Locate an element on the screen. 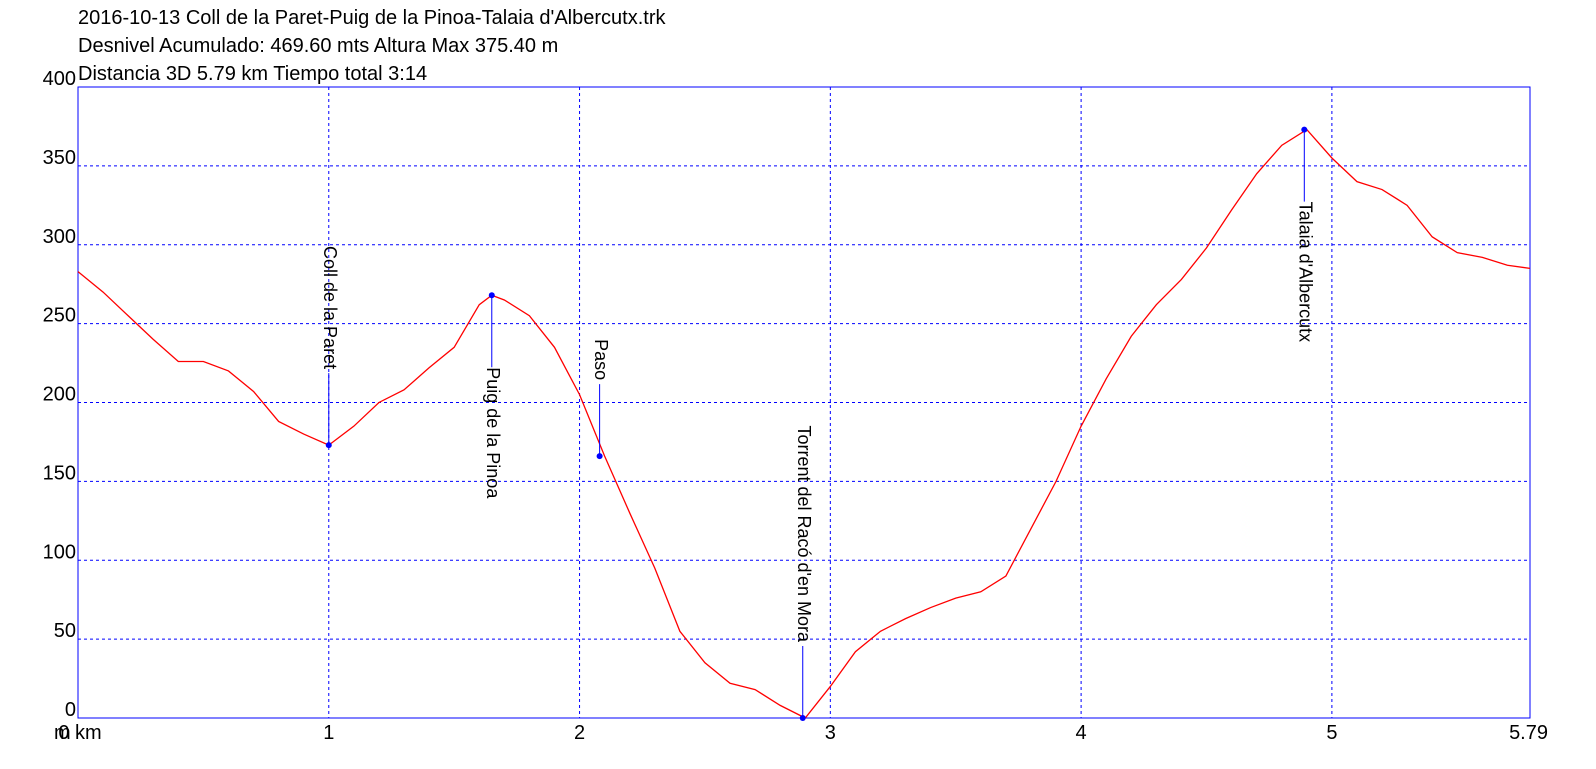 This screenshot has width=1596, height=769. waypoint-label: Talaia d'Albercutx is located at coordinates (1306, 272).